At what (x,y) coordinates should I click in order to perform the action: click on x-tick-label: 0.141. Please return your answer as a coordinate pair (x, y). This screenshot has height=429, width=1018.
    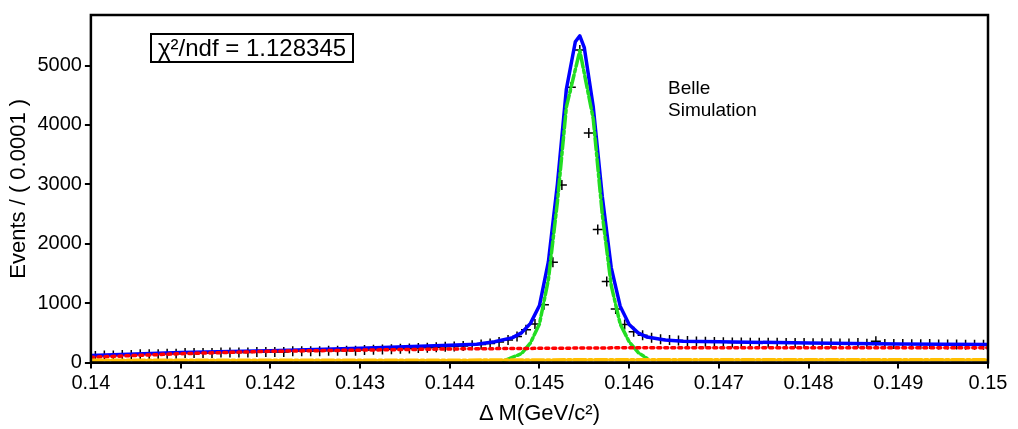
    Looking at the image, I should click on (180, 382).